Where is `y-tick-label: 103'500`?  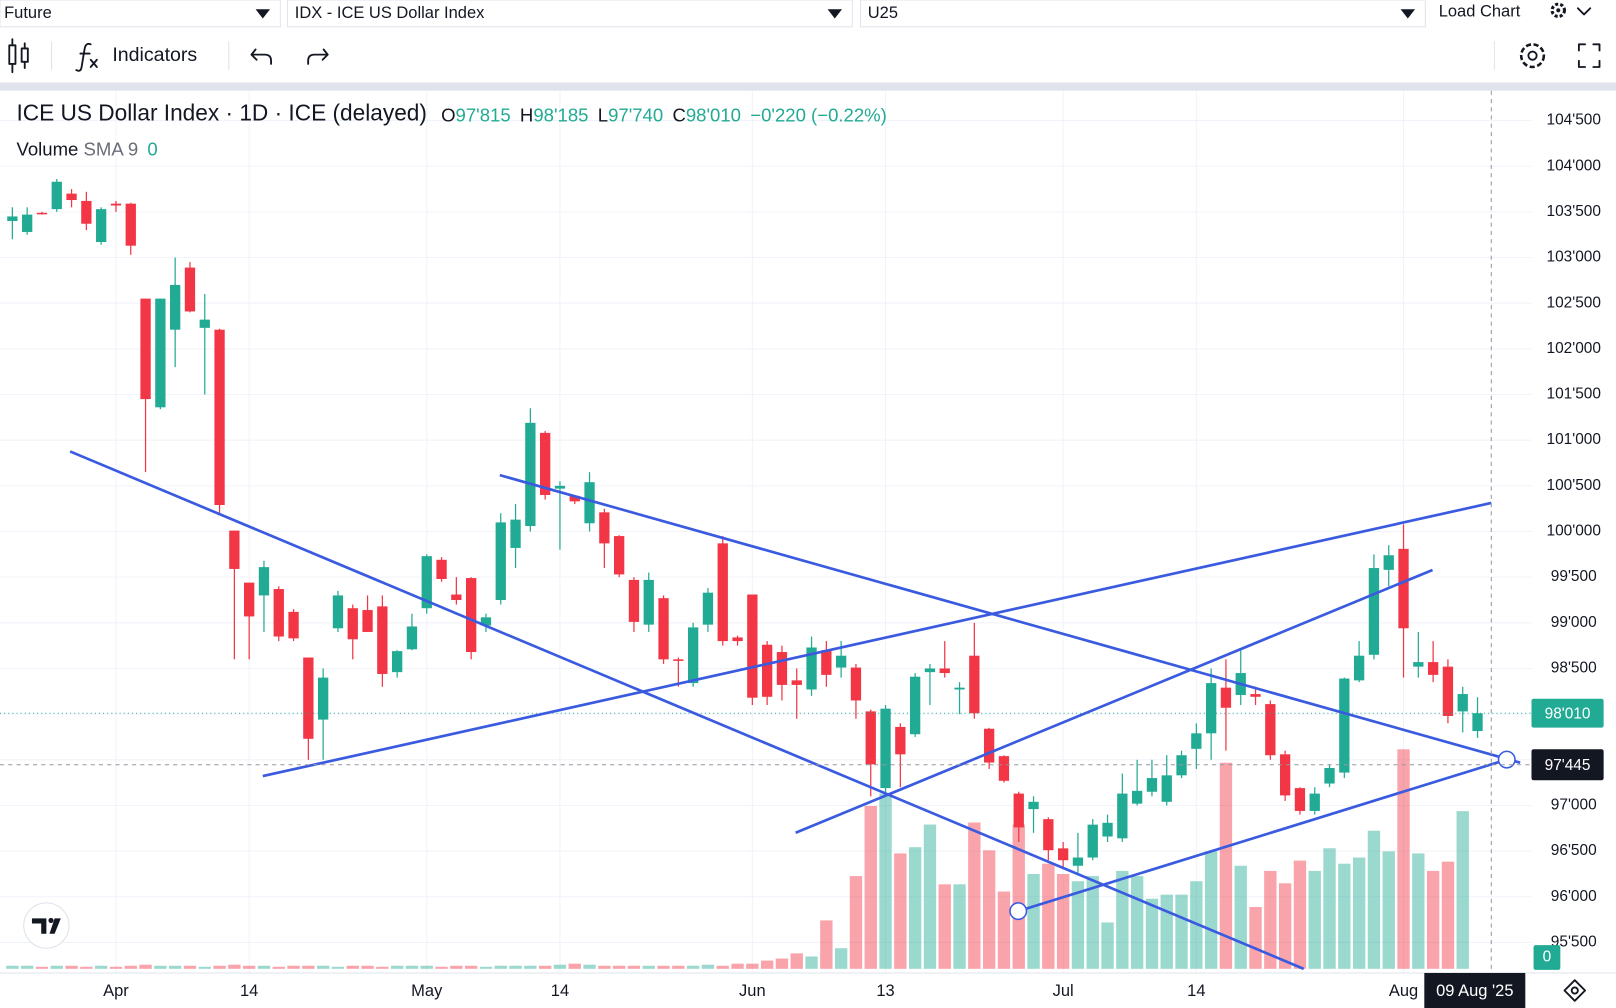
y-tick-label: 103'500 is located at coordinates (1574, 211).